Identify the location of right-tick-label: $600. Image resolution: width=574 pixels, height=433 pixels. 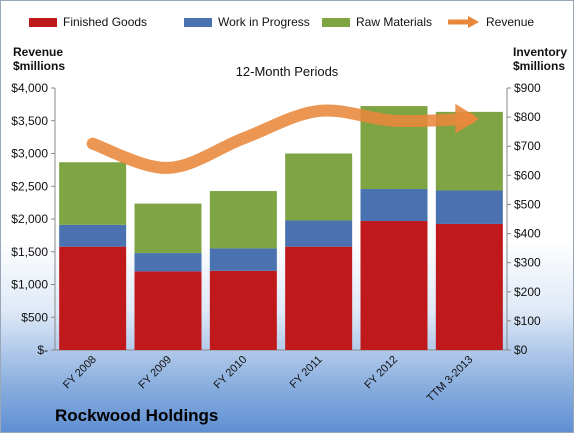
(527, 175).